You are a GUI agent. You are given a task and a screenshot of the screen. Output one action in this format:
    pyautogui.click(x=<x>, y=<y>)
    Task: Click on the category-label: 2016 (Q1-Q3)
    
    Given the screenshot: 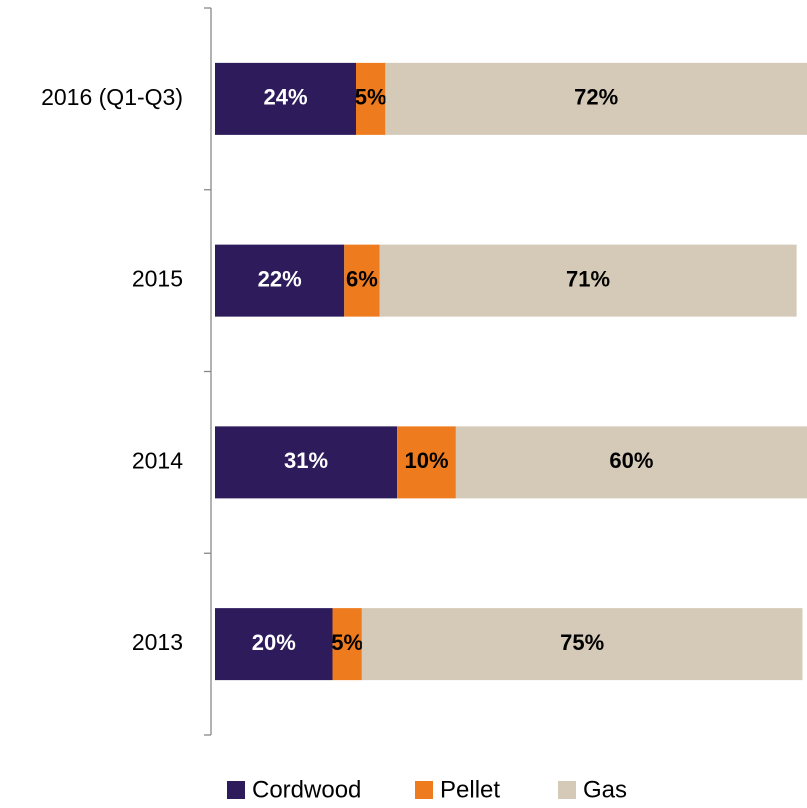 What is the action you would take?
    pyautogui.click(x=112, y=97)
    